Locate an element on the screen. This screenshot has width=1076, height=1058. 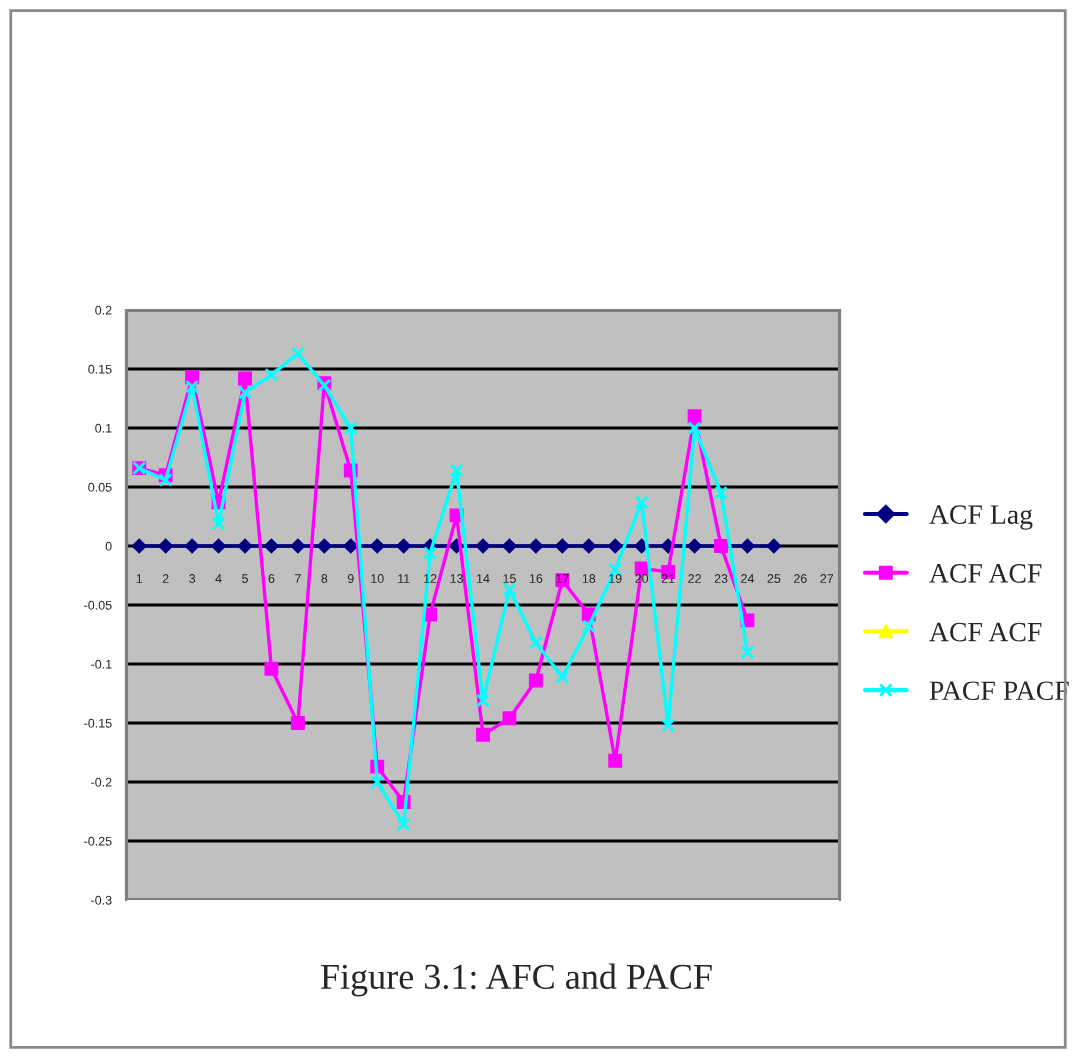
legend-label: ACF Lag is located at coordinates (981, 517).